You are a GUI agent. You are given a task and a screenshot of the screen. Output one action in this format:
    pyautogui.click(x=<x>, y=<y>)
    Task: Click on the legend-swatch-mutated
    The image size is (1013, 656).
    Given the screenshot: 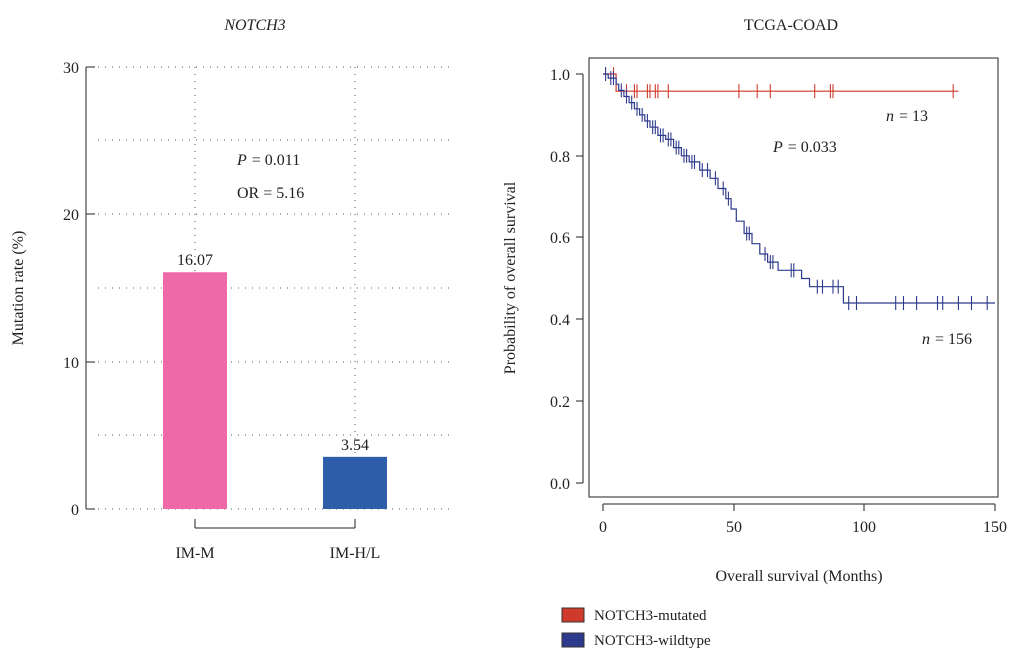 What is the action you would take?
    pyautogui.click(x=573, y=615)
    